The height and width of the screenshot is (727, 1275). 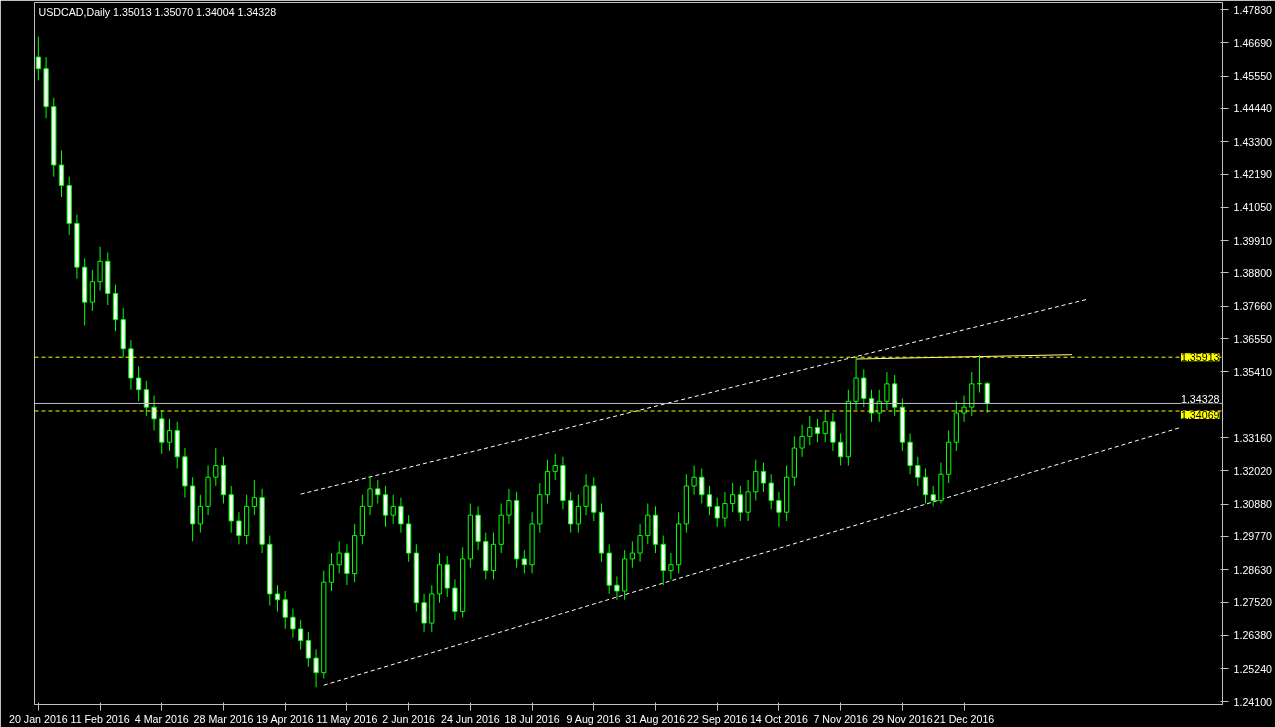 I want to click on y-tick-label: 1.42190, so click(x=1253, y=174).